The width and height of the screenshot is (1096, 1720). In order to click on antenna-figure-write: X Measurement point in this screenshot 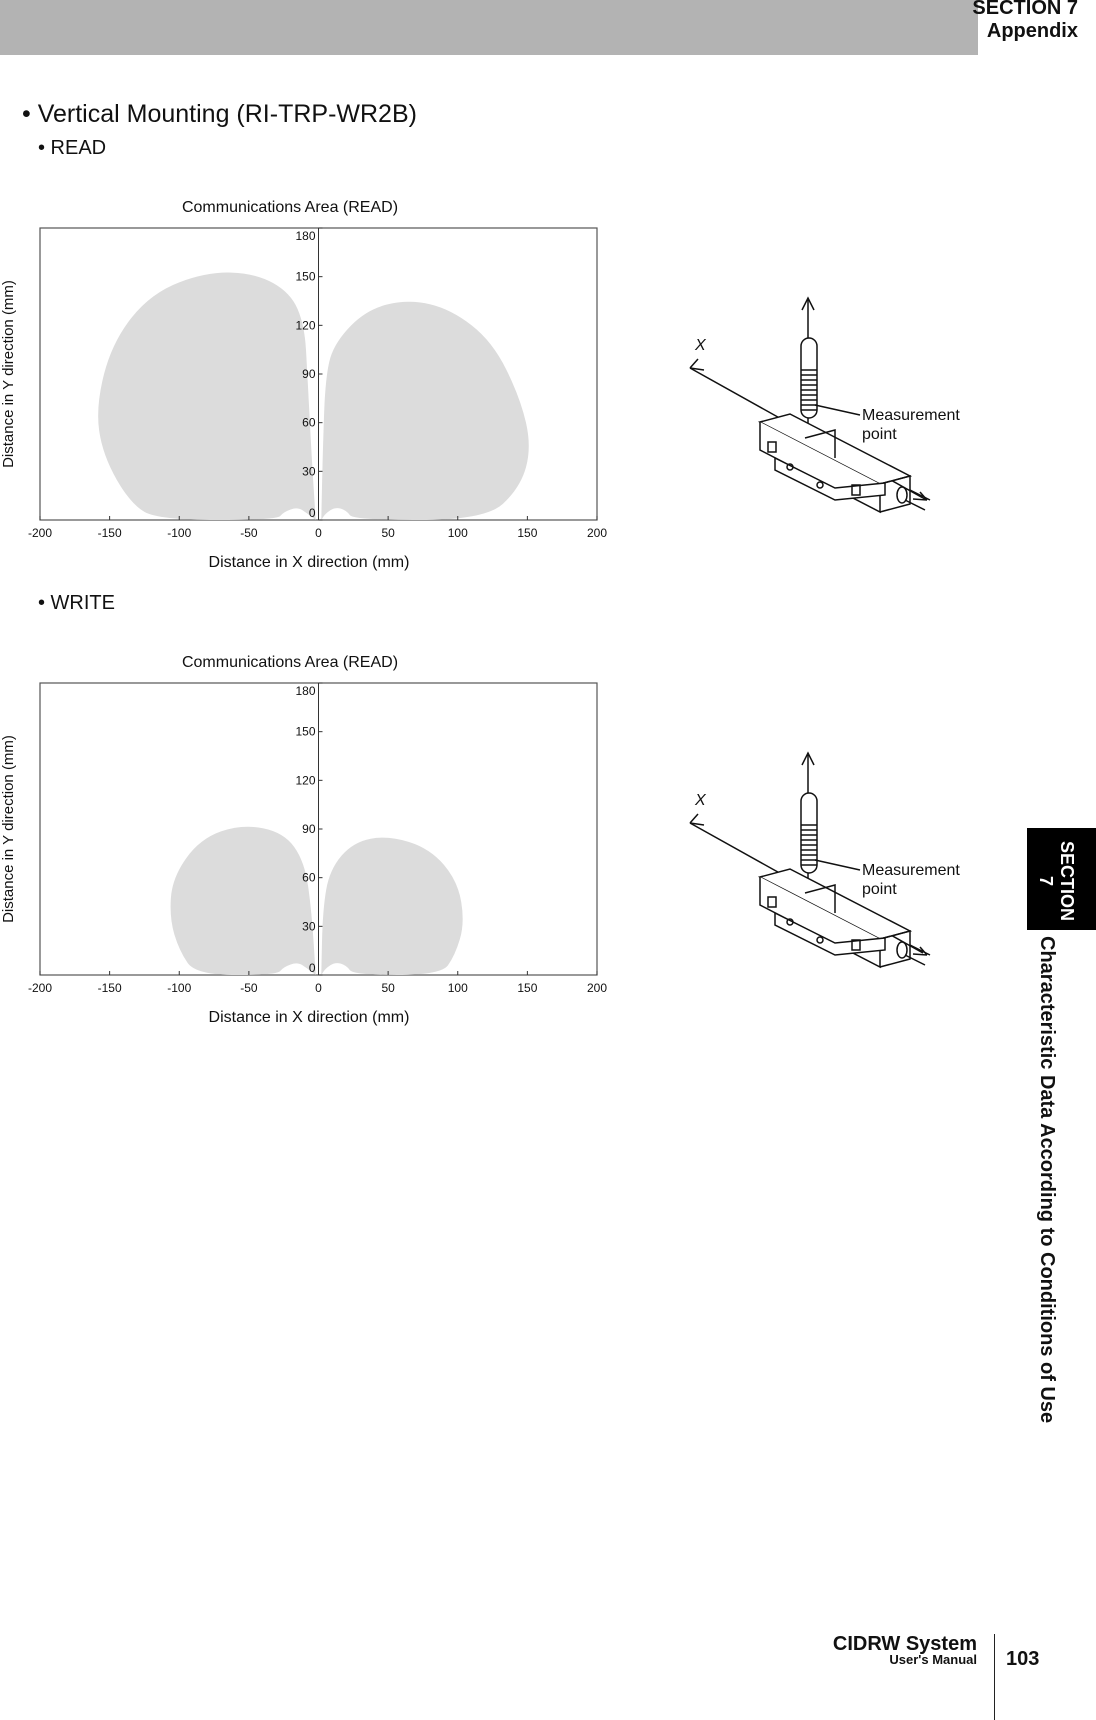, I will do `click(824, 860)`.